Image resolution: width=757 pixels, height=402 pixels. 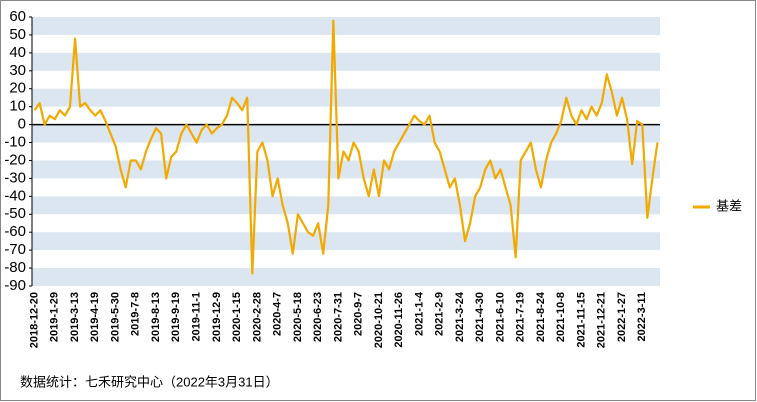 What do you see at coordinates (379, 320) in the screenshot?
I see `x-tick-label: 2020-10-21` at bounding box center [379, 320].